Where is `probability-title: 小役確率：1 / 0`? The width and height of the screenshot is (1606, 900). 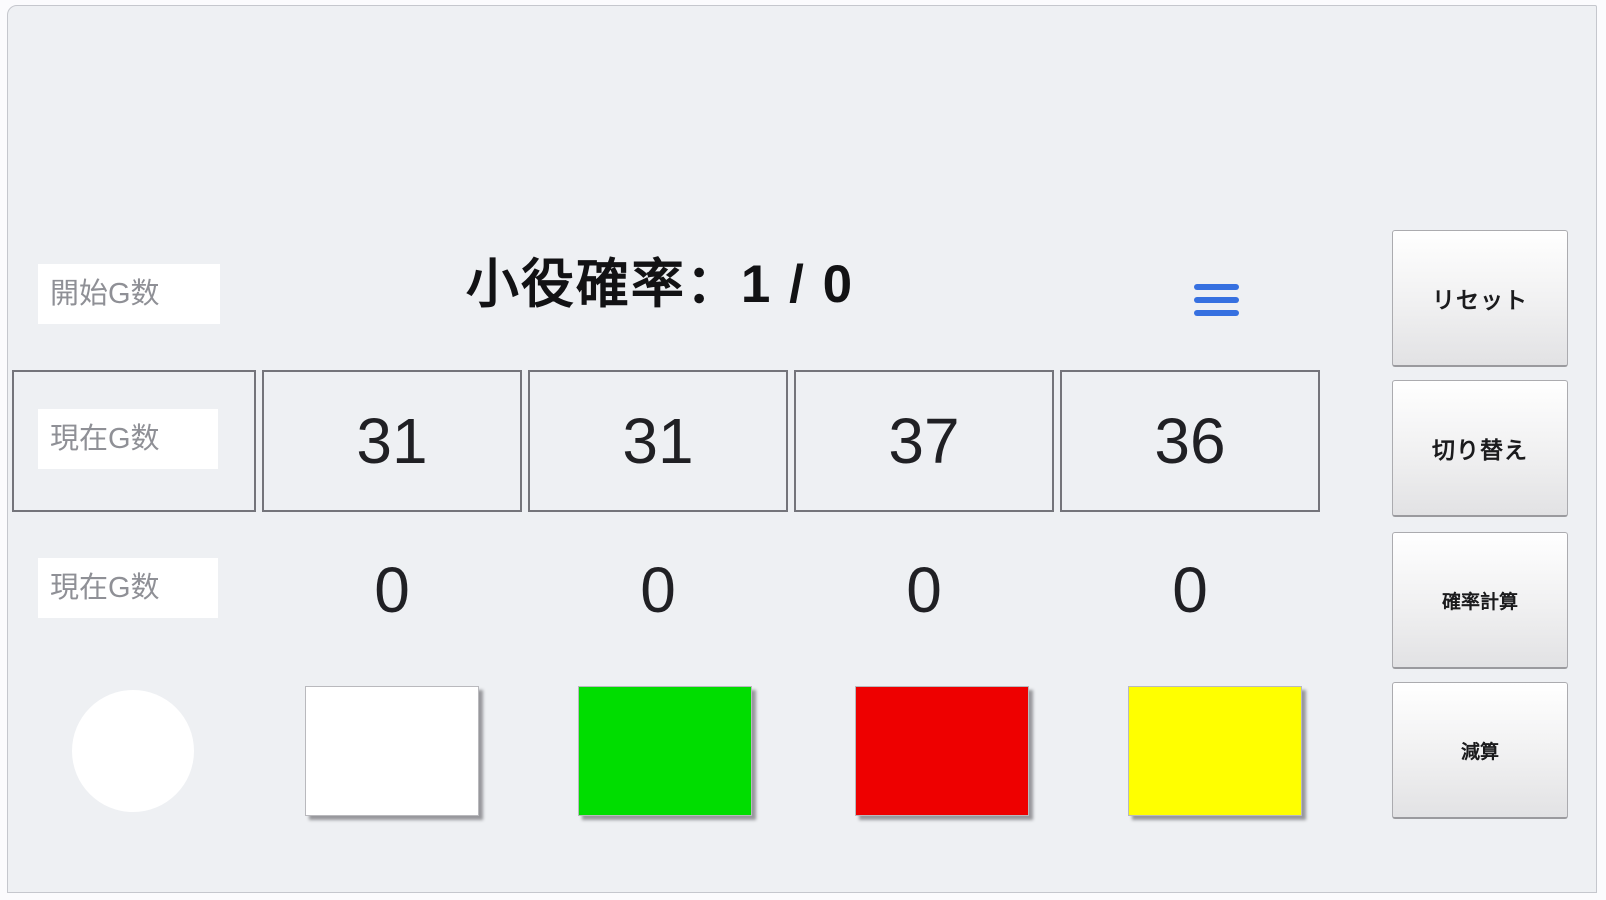 probability-title: 小役確率：1 / 0 is located at coordinates (660, 284).